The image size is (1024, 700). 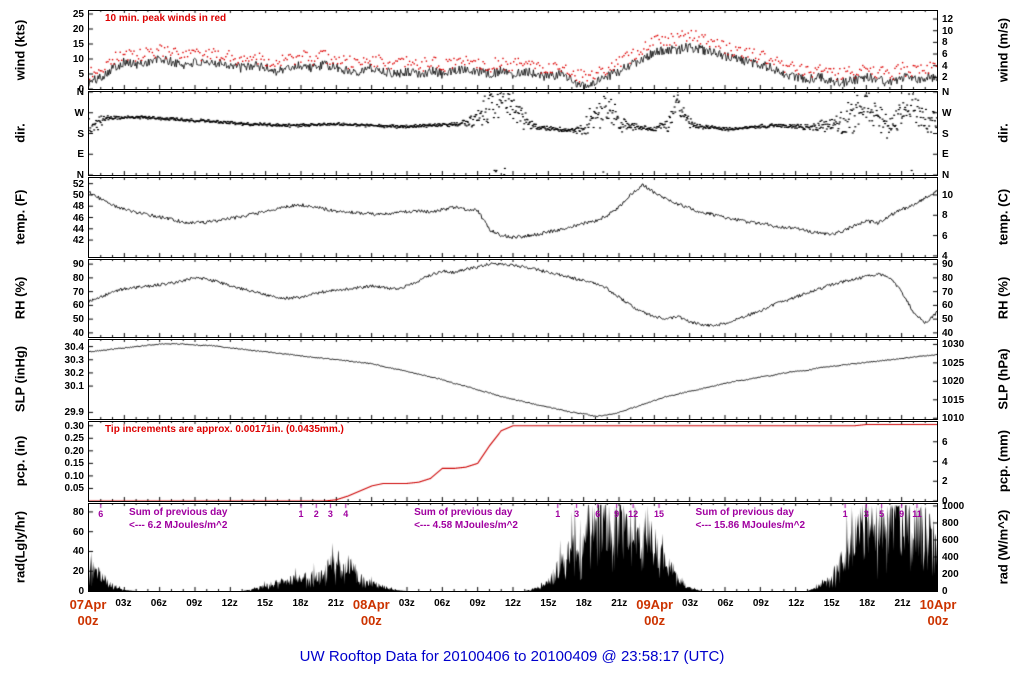 I want to click on rad-mj-tick-label: 9, so click(x=902, y=514).